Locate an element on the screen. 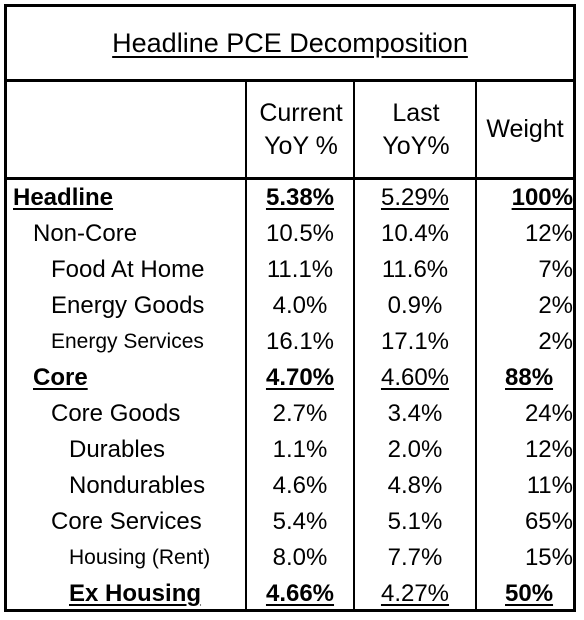 The image size is (584, 620). table-row-headline: Headline 5.38% 5.29% 100% is located at coordinates (290, 198).